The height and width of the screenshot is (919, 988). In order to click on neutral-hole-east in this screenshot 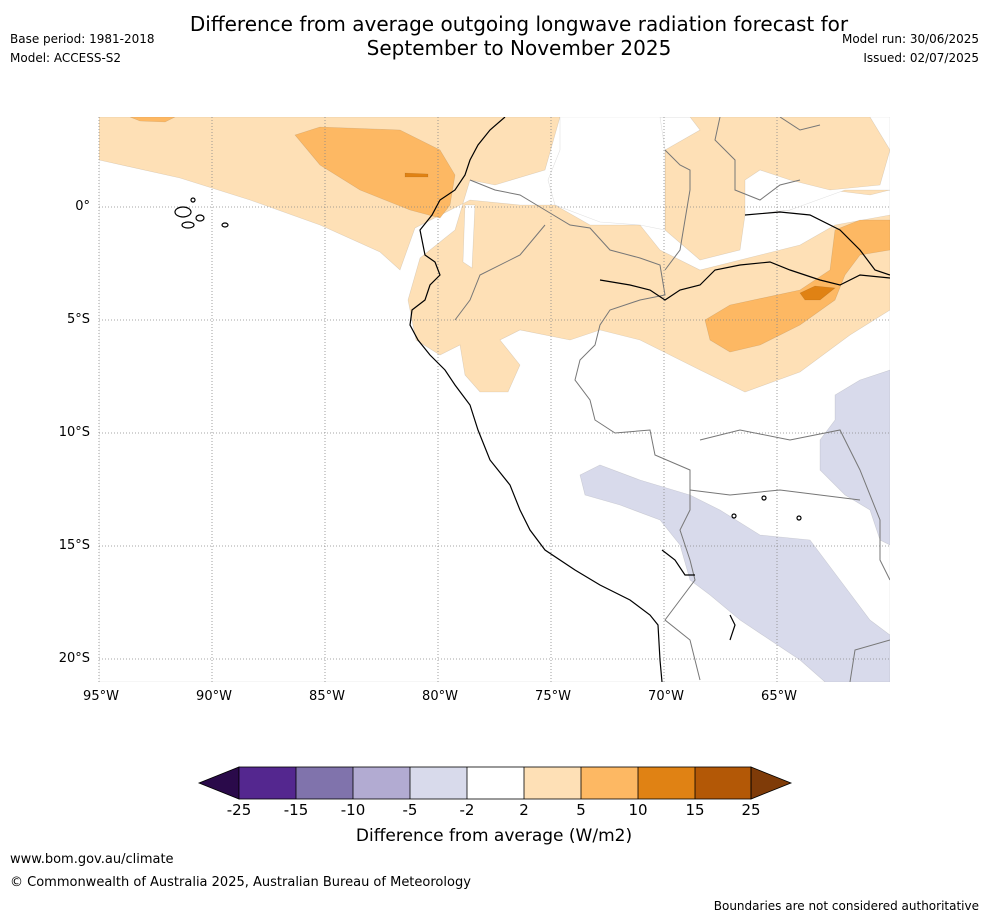, I will do `click(817, 166)`.